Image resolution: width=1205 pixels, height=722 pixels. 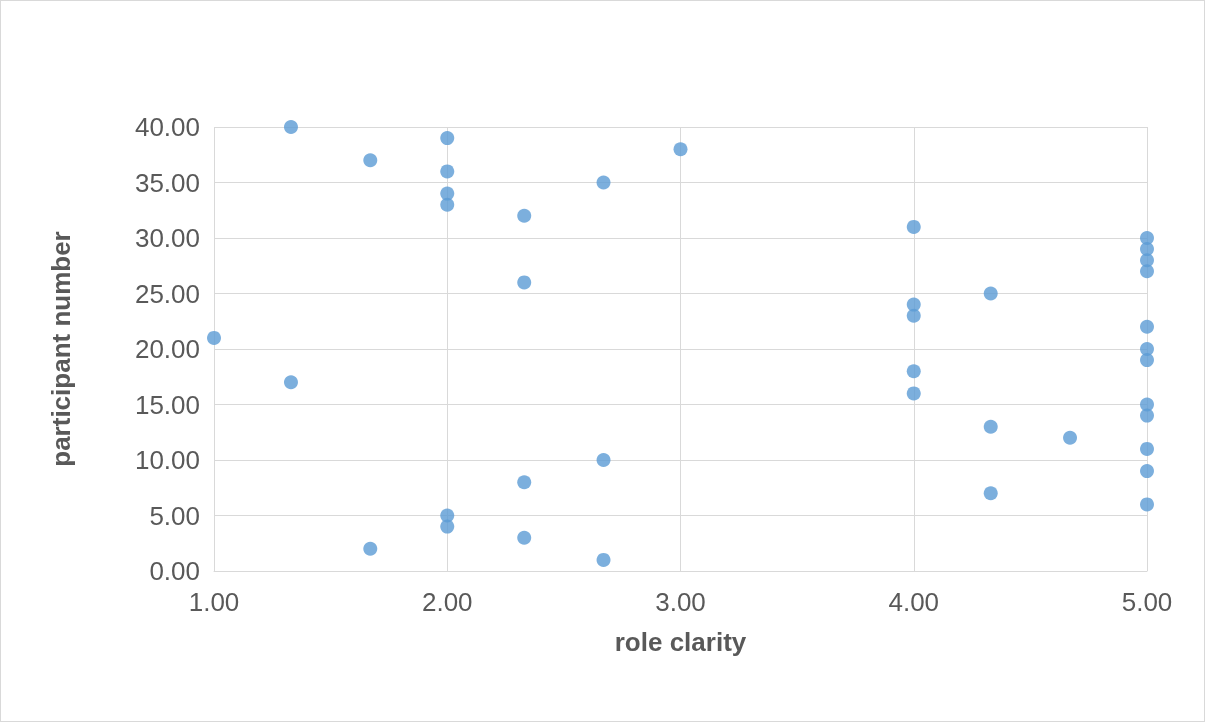 I want to click on y-tick-label: 40.00, so click(x=167, y=127).